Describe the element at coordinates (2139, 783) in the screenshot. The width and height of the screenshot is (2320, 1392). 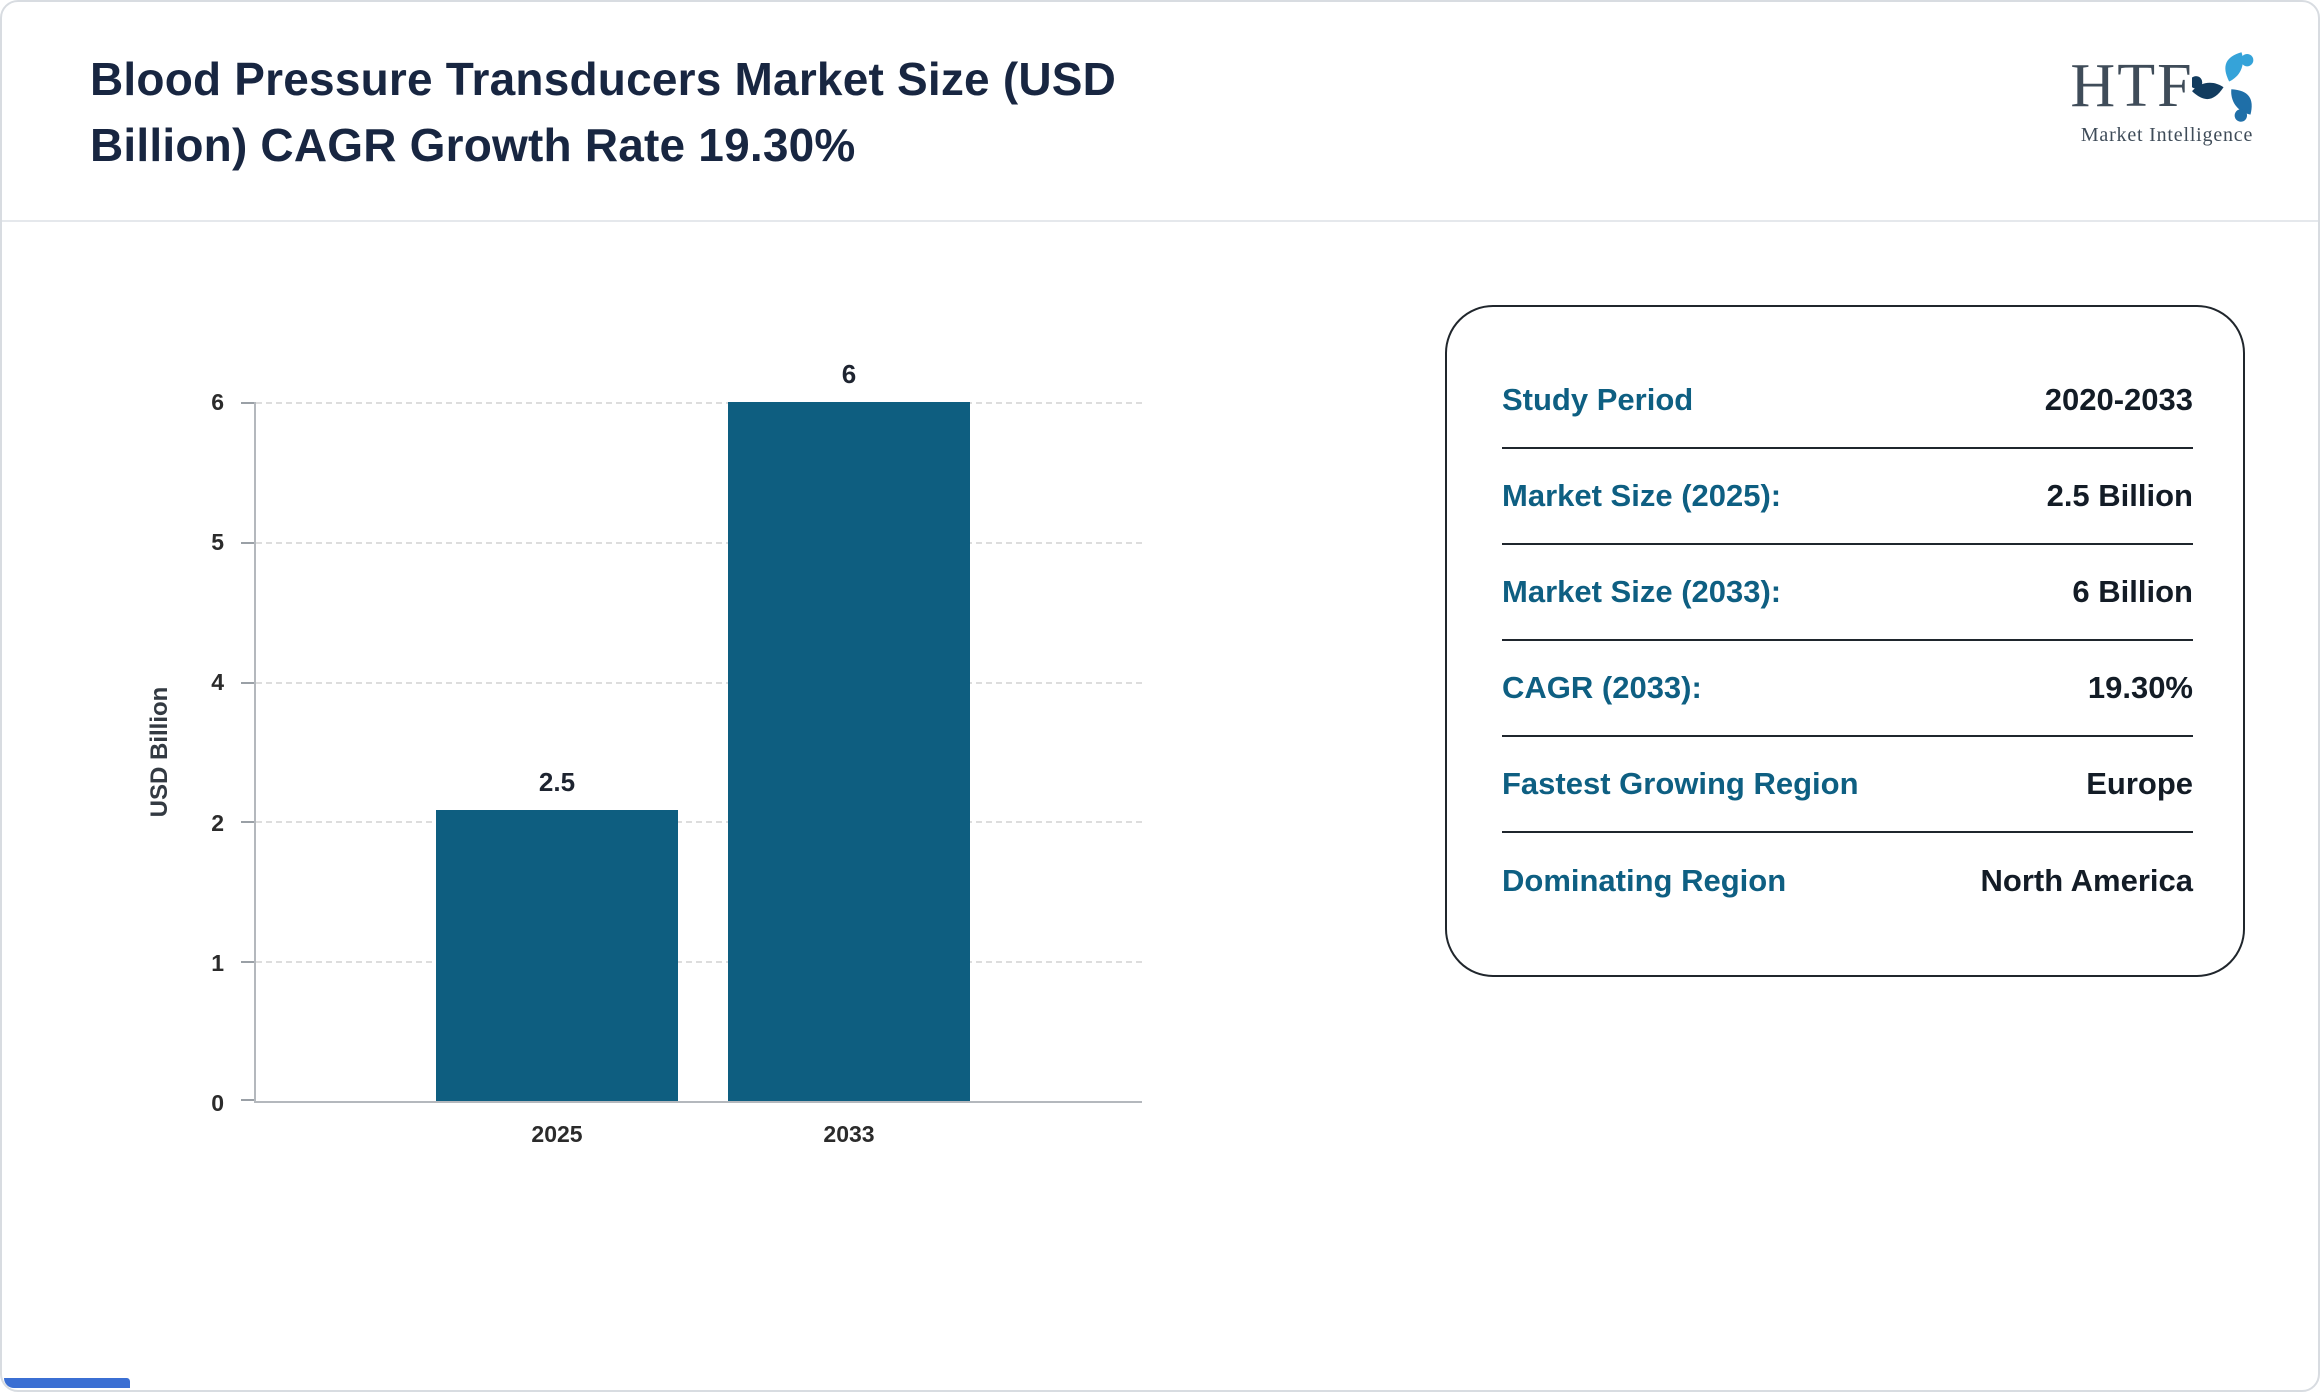
I see `summary-value: Europe` at that location.